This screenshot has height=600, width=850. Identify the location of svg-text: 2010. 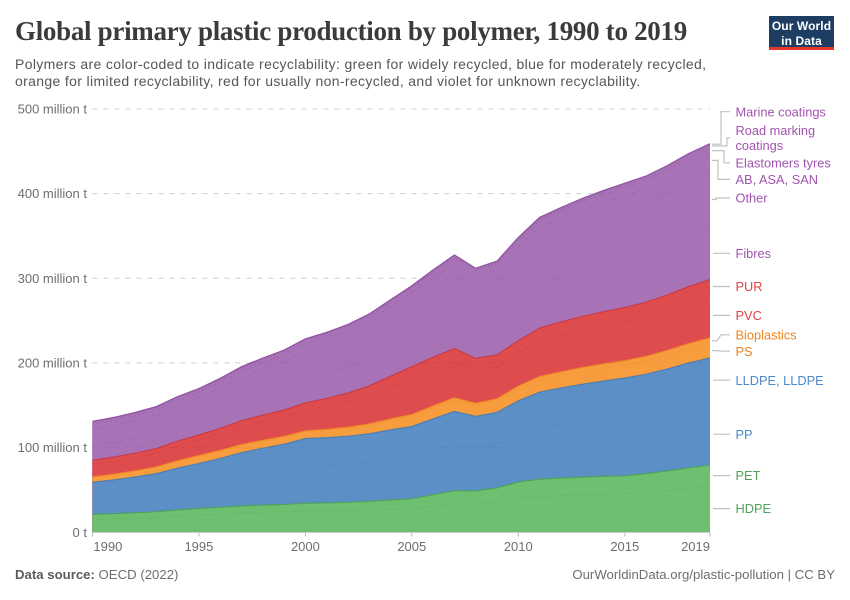
(518, 546).